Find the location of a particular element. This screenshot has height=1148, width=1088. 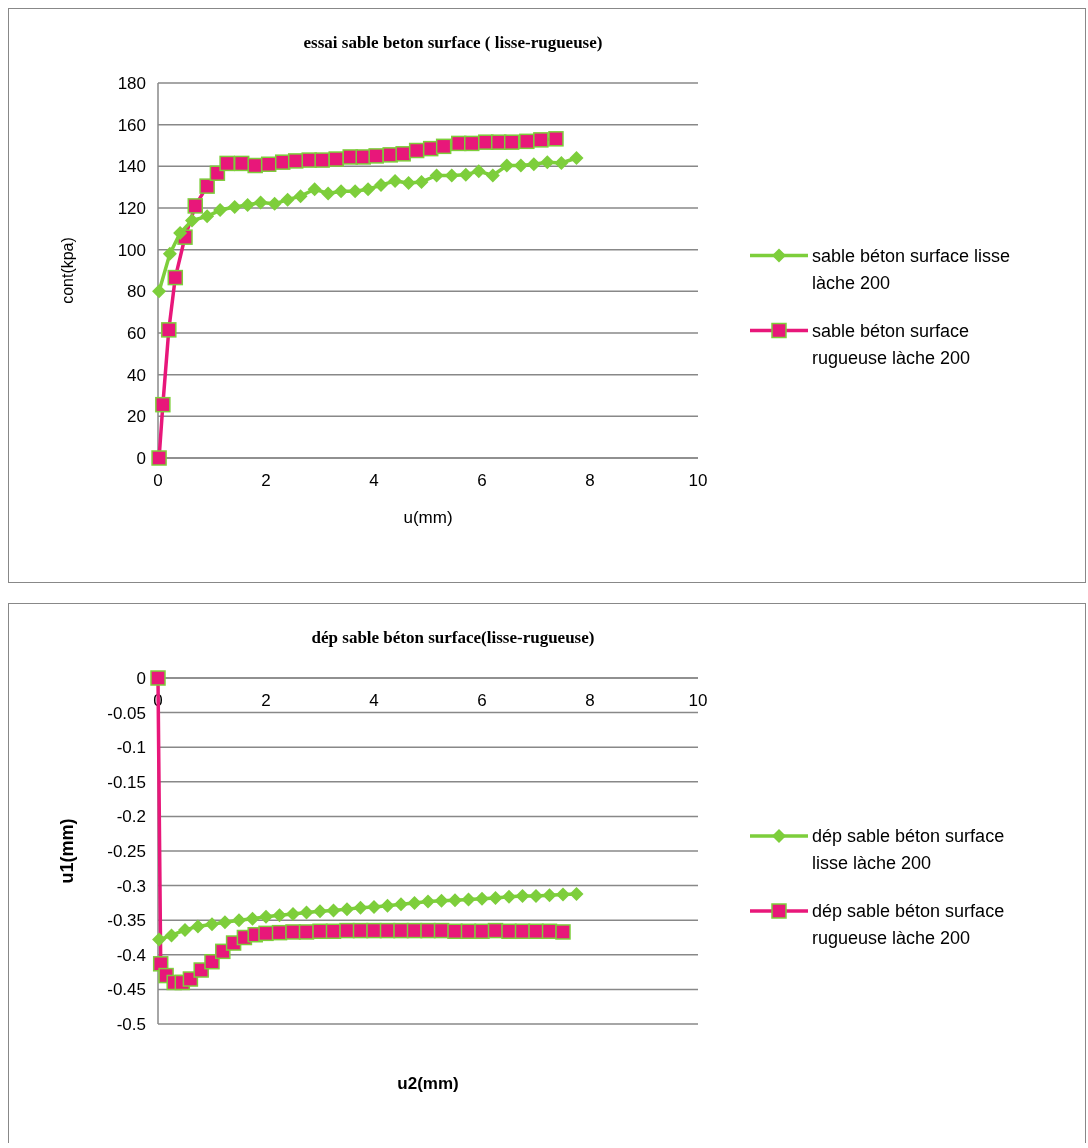

y-tick-label: 60 is located at coordinates (136, 333).